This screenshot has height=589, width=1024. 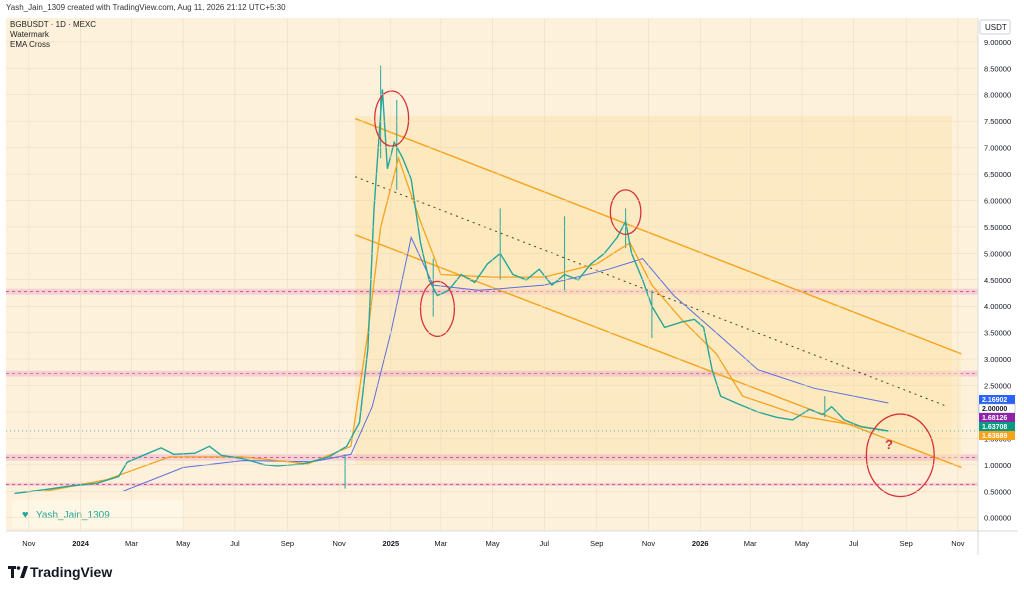 What do you see at coordinates (131, 543) in the screenshot?
I see `x-tick-2: Mar` at bounding box center [131, 543].